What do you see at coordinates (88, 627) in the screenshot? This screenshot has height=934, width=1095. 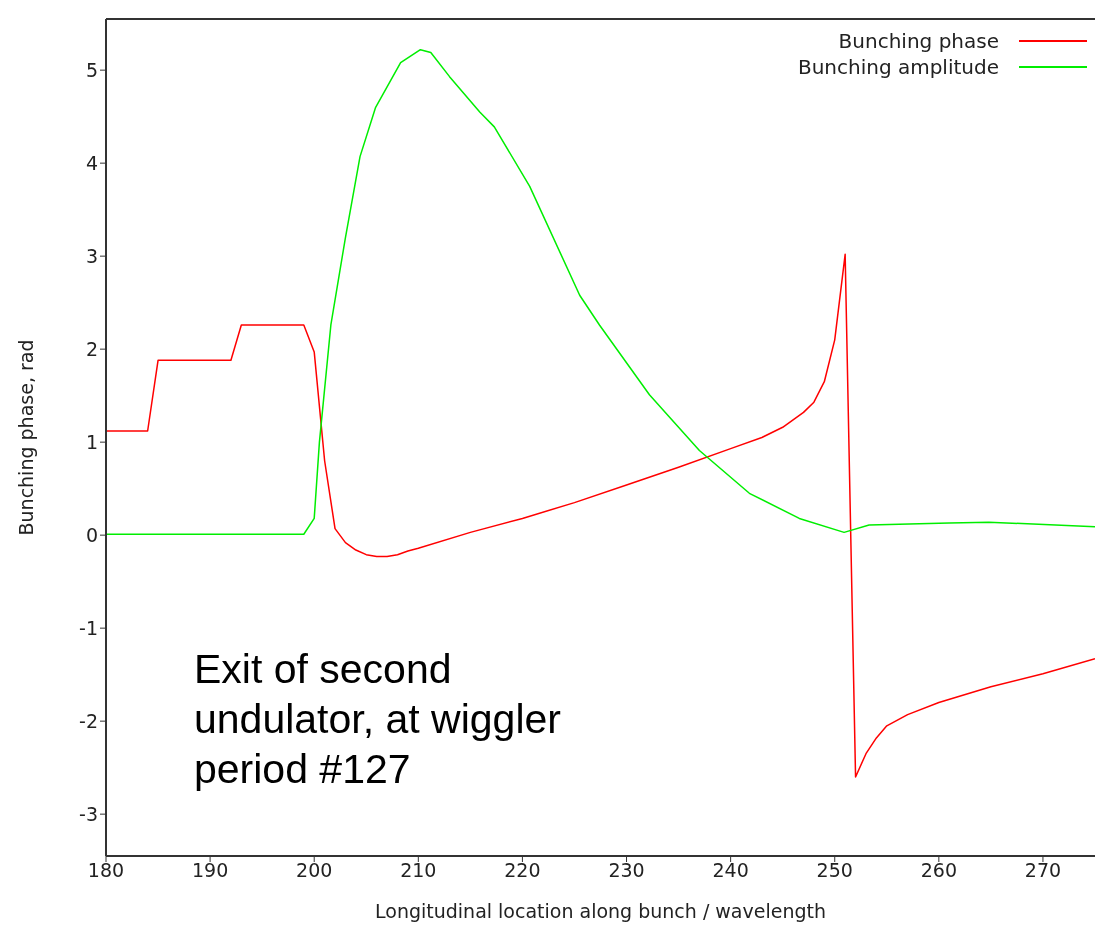 I see `y-tick-label: -1` at bounding box center [88, 627].